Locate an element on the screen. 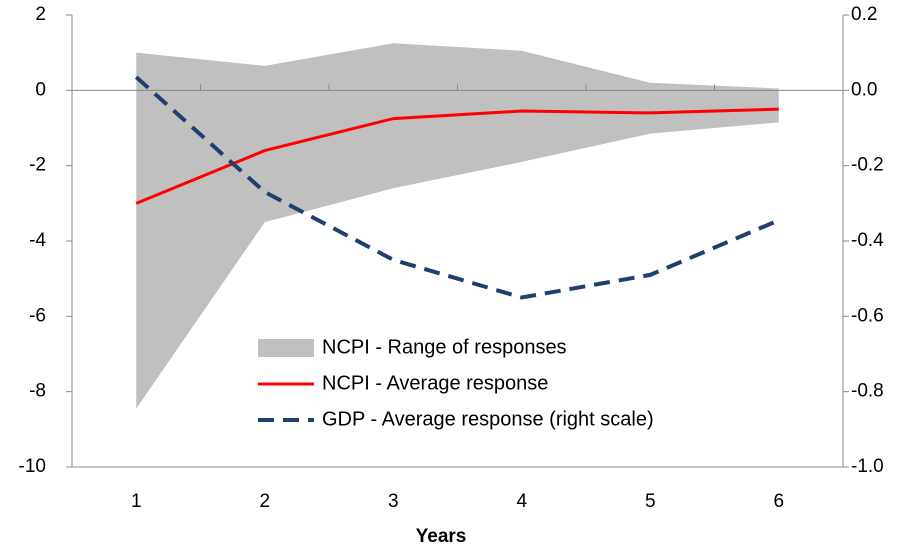  y-tick-label: -6 is located at coordinates (37, 315).